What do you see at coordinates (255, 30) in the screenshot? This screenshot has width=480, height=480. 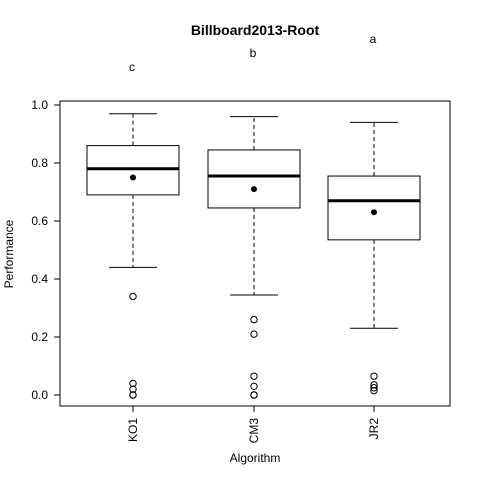 I see `chart-title: Billboard2013-Root` at bounding box center [255, 30].